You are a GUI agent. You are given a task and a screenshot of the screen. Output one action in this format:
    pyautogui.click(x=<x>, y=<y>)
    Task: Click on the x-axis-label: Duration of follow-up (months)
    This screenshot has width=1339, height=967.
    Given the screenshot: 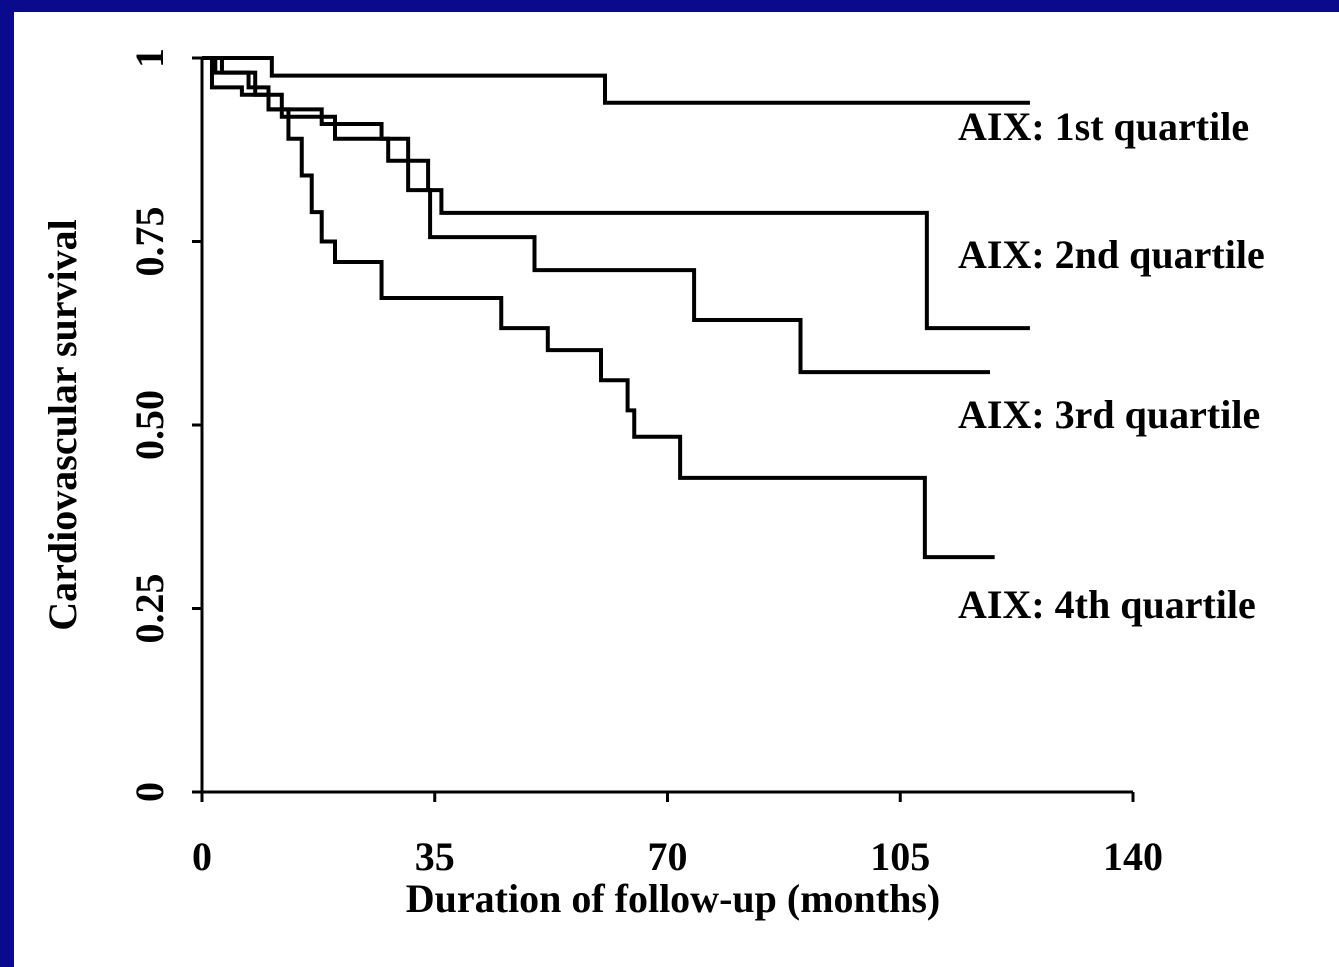 What is the action you would take?
    pyautogui.click(x=673, y=898)
    